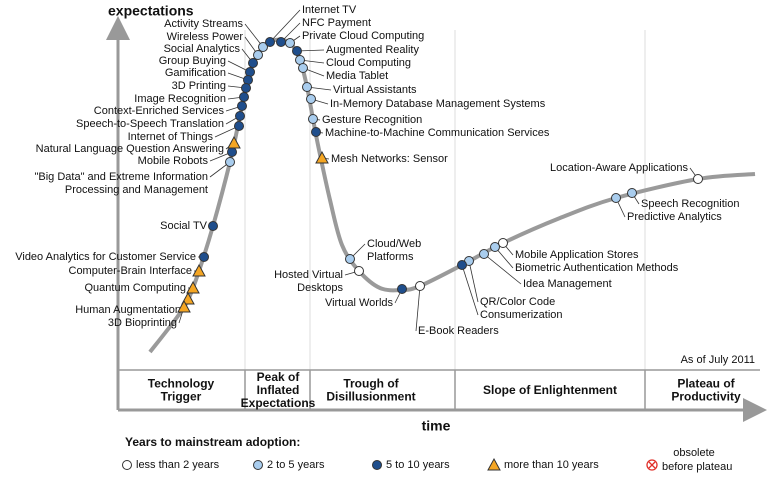 The width and height of the screenshot is (768, 480). I want to click on technology-label: Augmented Reality, so click(372, 50).